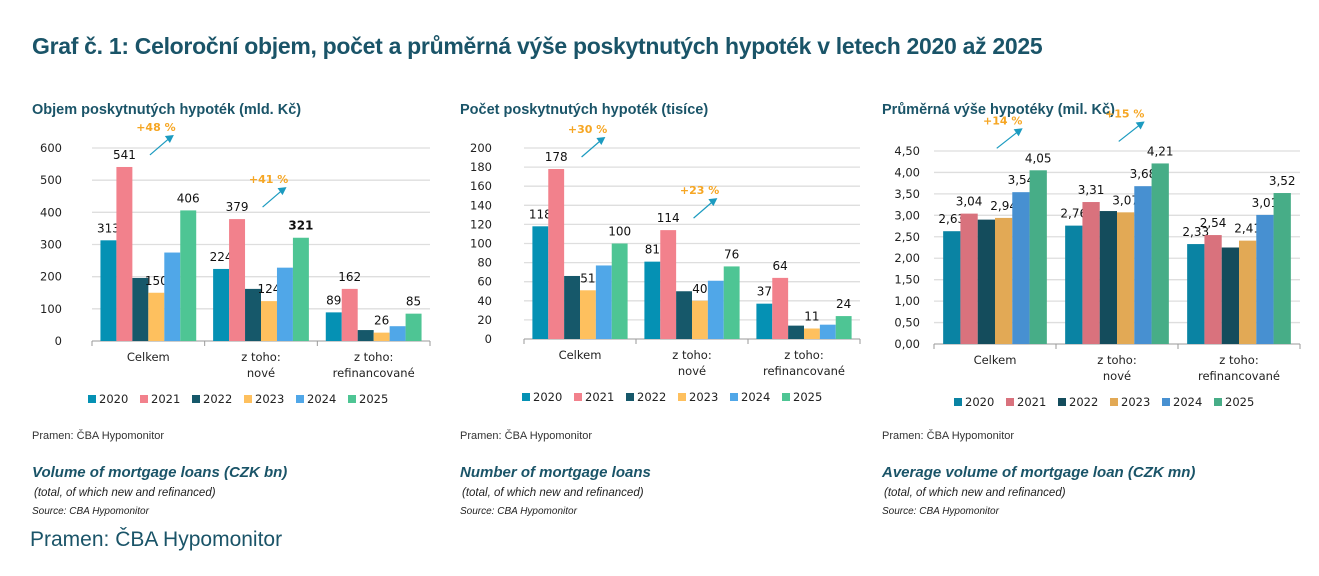 The width and height of the screenshot is (1319, 576). Describe the element at coordinates (651, 397) in the screenshot. I see `legend-label: 2022` at that location.